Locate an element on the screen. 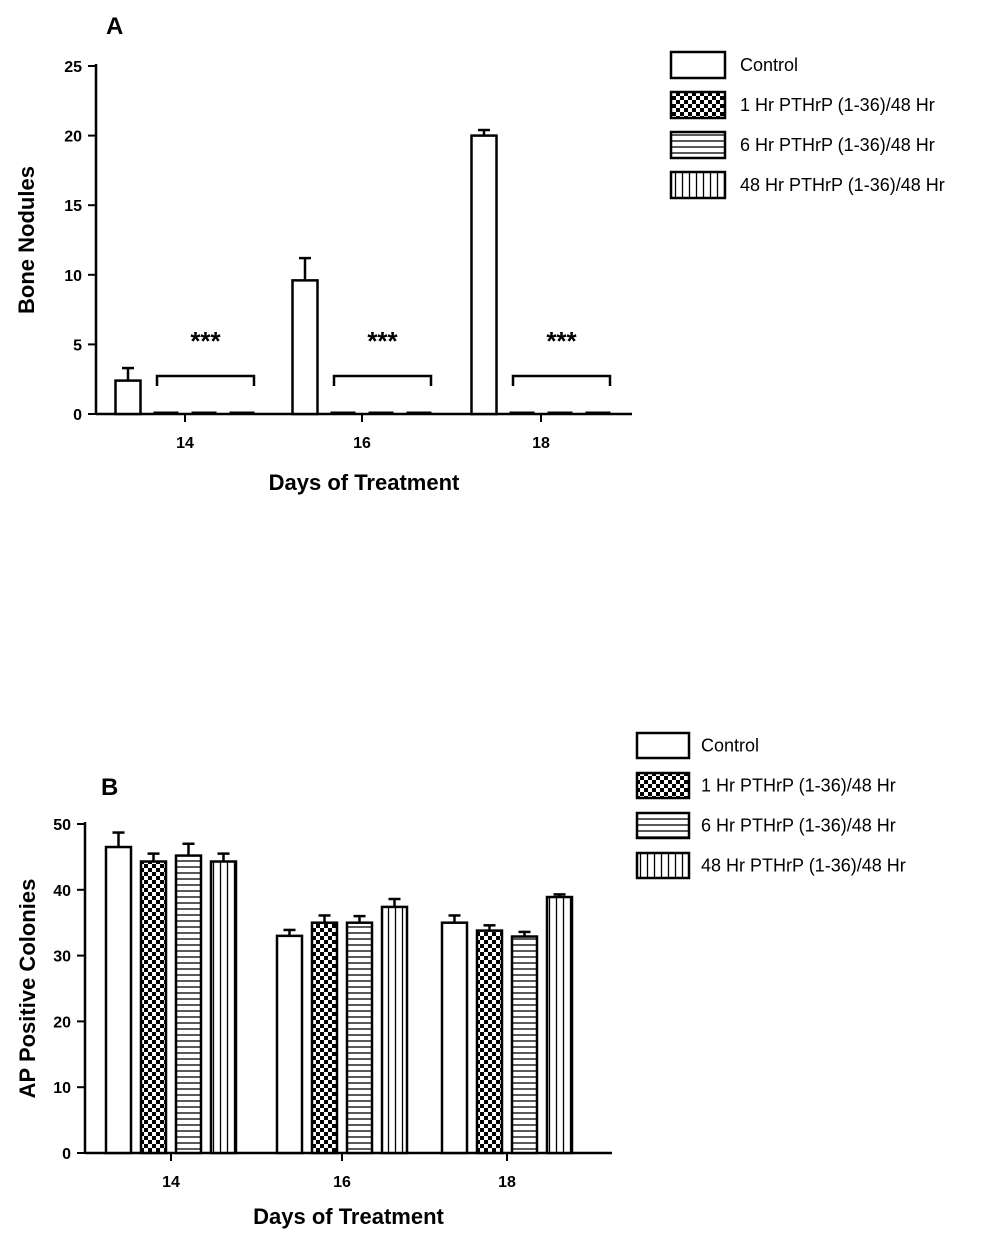 The width and height of the screenshot is (1000, 1235). y-axis-title: Bone Nodules is located at coordinates (26, 240).